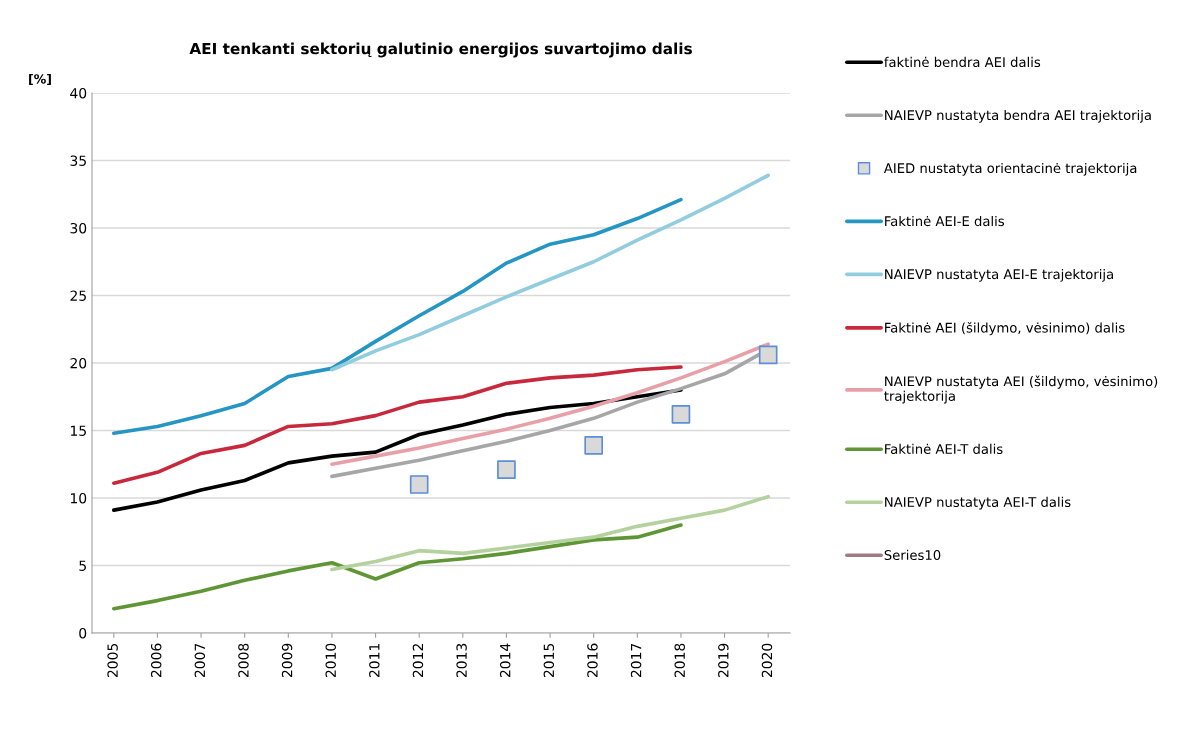 The image size is (1198, 729). What do you see at coordinates (1010, 169) in the screenshot?
I see `legend-label: AIED nustatyta orientacinė trajektorija` at bounding box center [1010, 169].